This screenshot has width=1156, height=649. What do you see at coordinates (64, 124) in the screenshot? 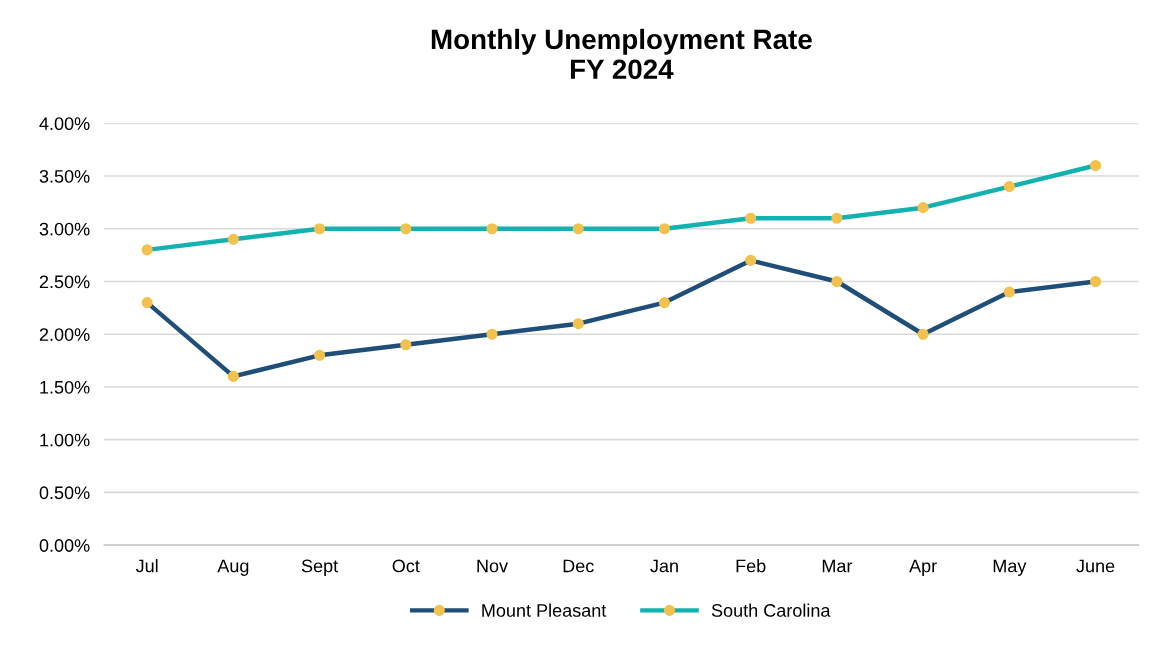
I see `y-tick-label: 4.00%` at bounding box center [64, 124].